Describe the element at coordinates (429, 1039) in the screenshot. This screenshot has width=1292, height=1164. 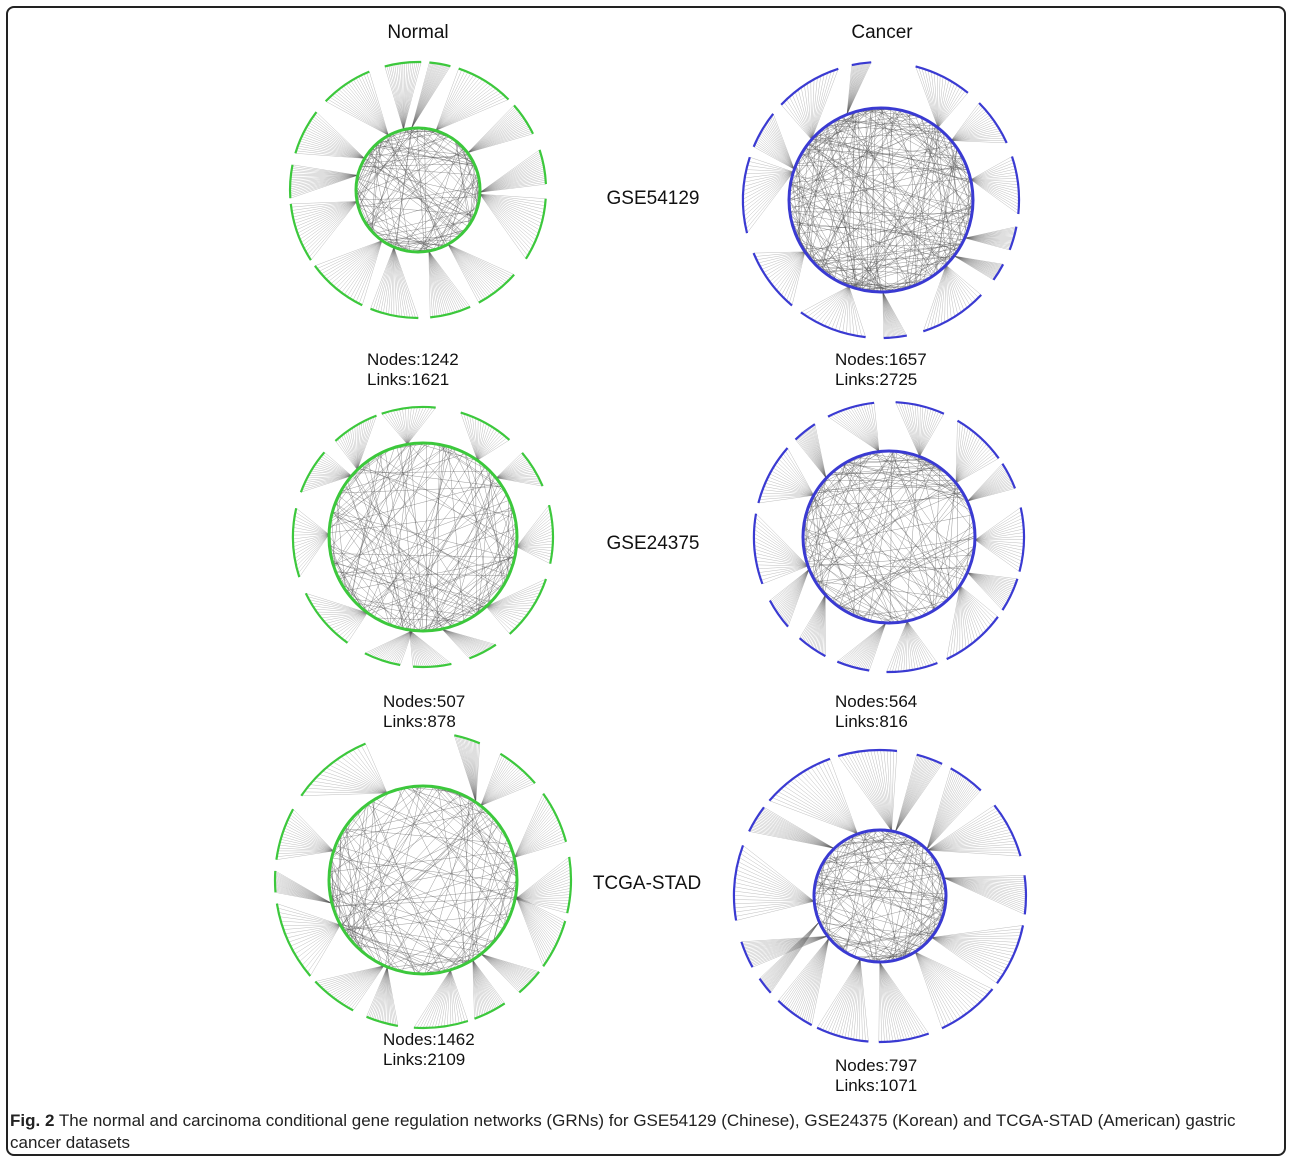
I see `node-count: Nodes:1462` at that location.